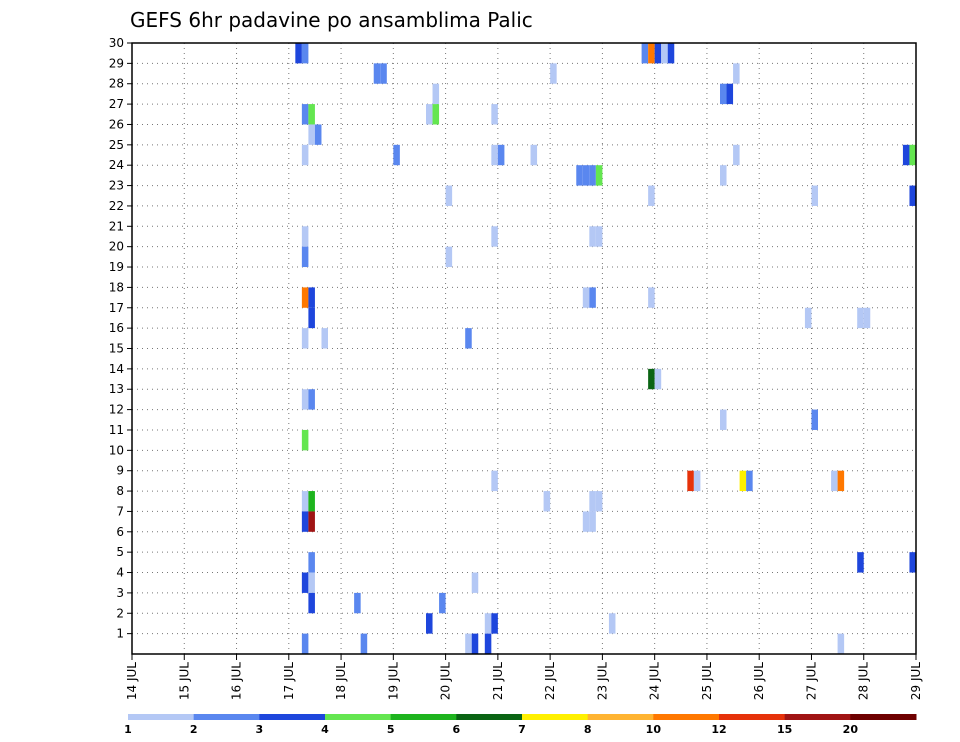 This screenshot has height=742, width=960. I want to click on y-tick-label: 10, so click(116, 450).